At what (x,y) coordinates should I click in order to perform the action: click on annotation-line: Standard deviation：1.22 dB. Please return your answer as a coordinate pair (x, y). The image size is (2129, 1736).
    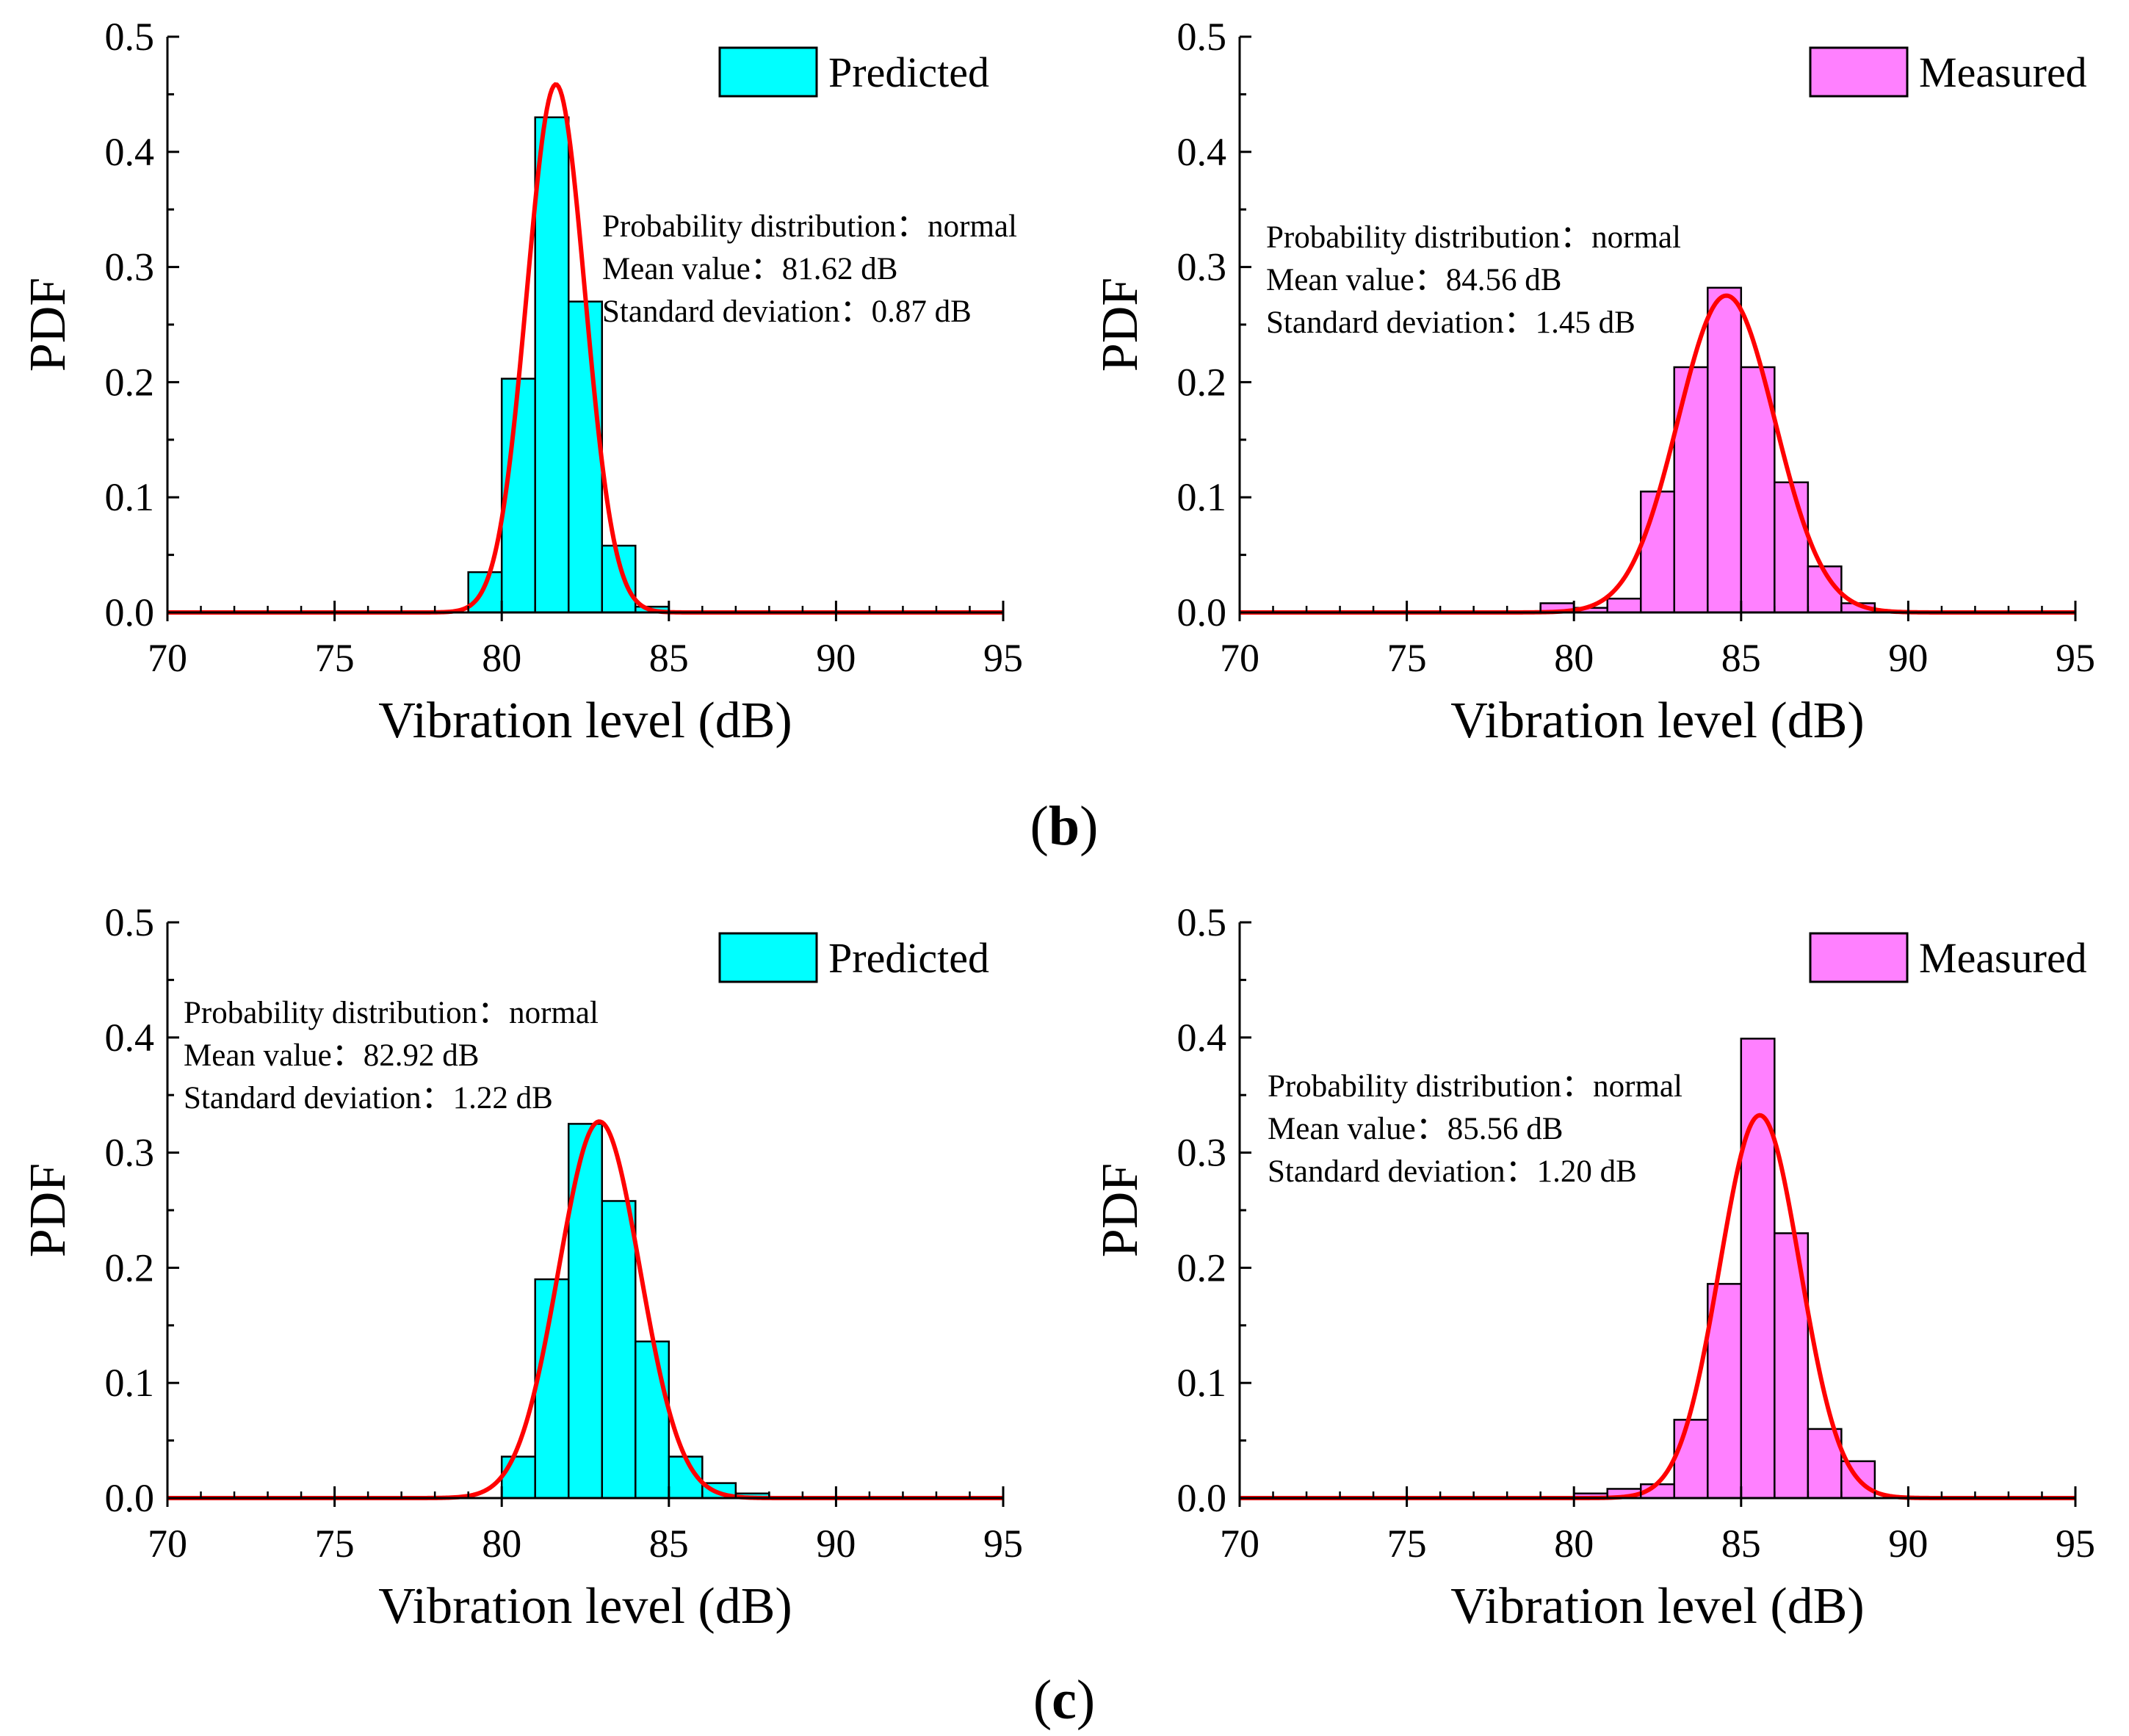
    Looking at the image, I should click on (368, 1098).